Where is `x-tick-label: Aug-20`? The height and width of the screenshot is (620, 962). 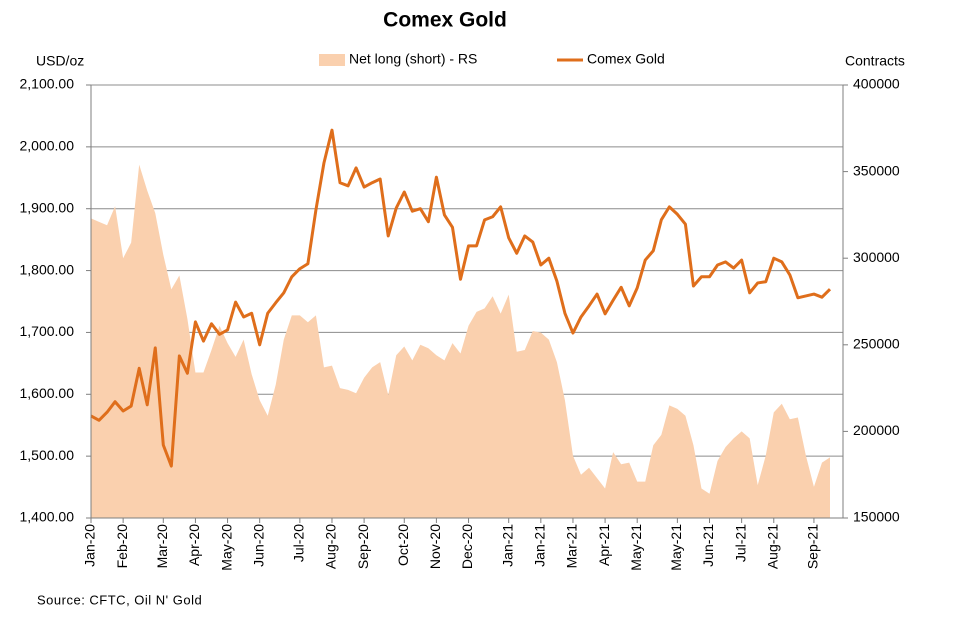 x-tick-label: Aug-20 is located at coordinates (331, 546).